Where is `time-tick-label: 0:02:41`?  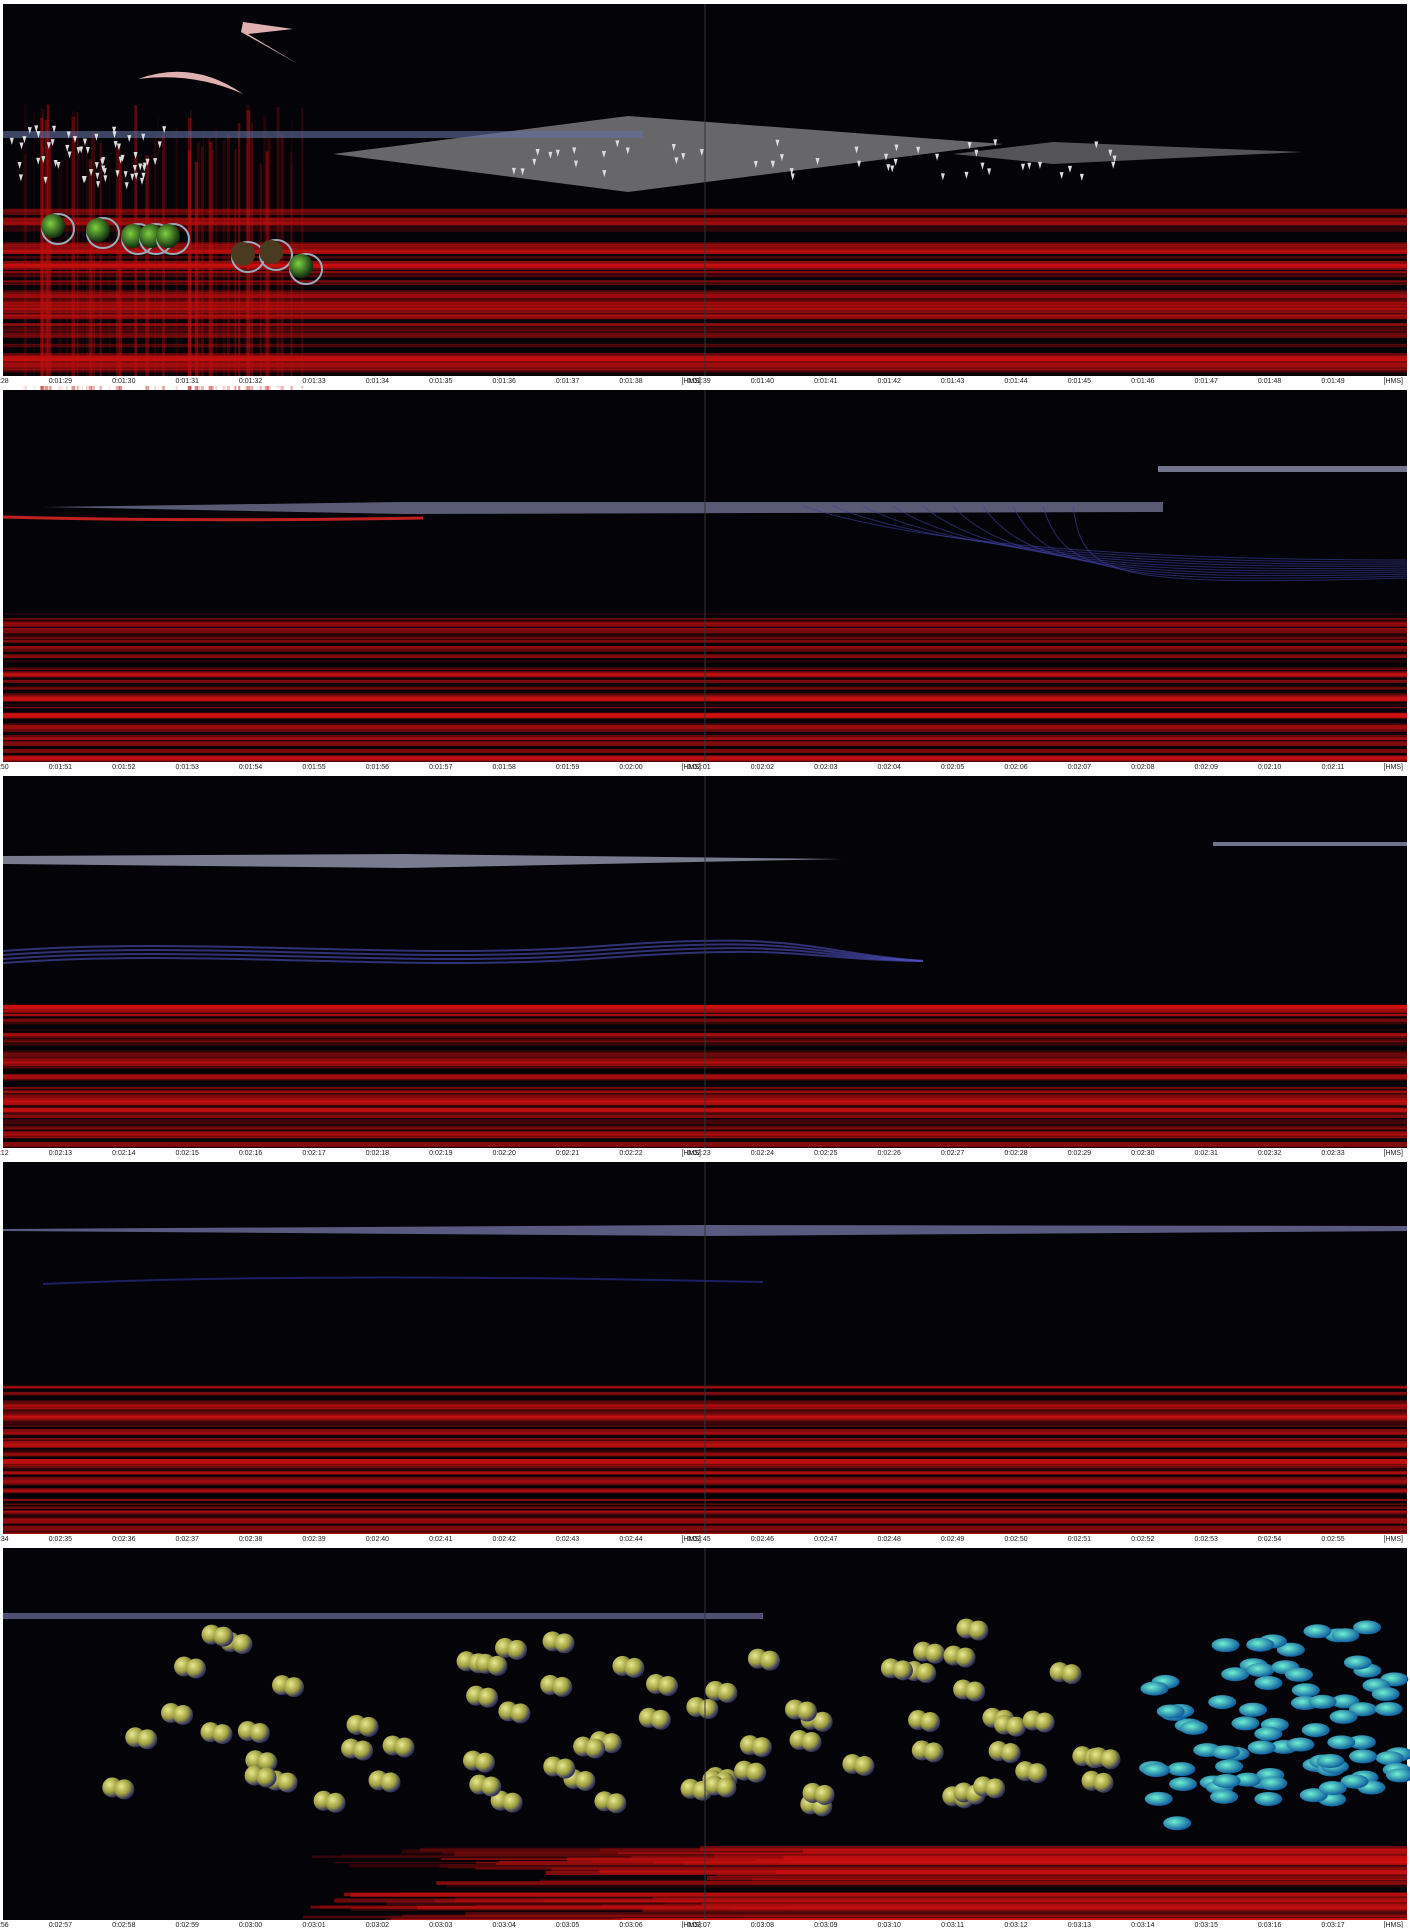 time-tick-label: 0:02:41 is located at coordinates (440, 1539).